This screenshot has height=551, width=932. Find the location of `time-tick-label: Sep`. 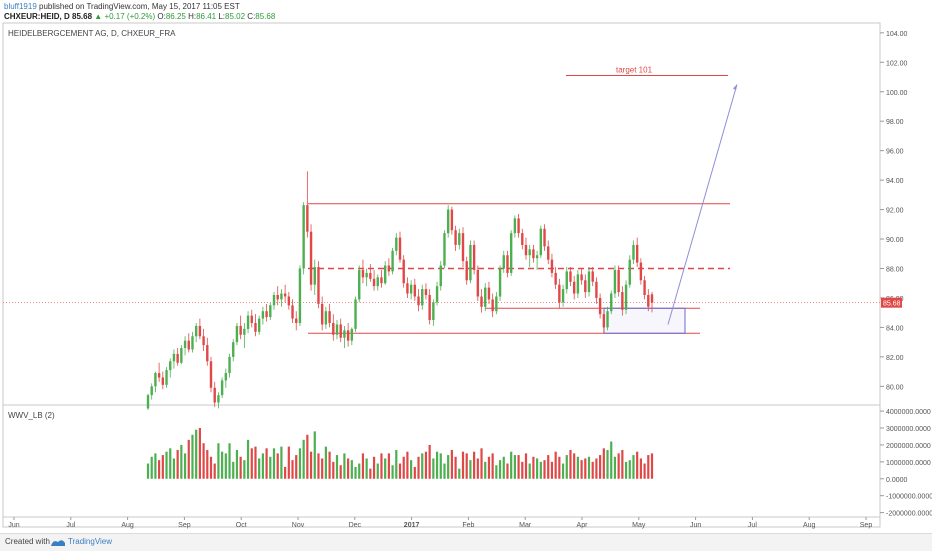

time-tick-label: Sep is located at coordinates (866, 525).